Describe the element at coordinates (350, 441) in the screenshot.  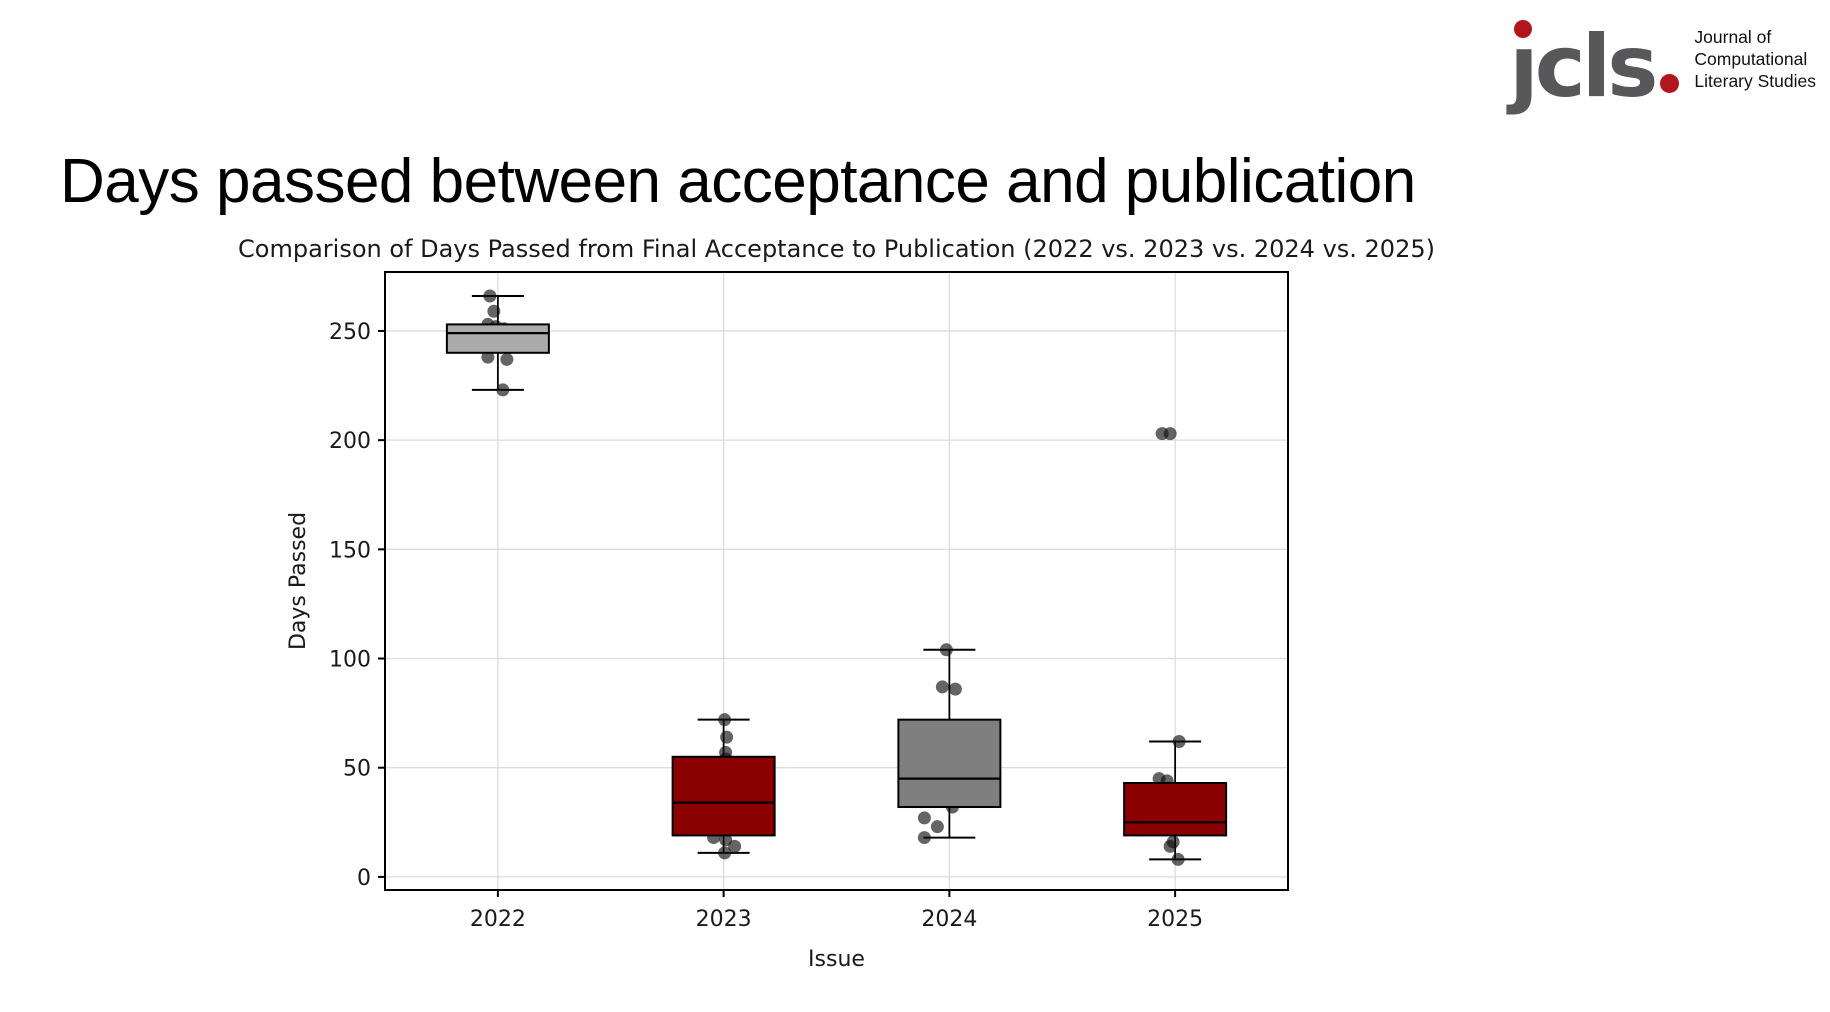
I see `y-tick-label: 200` at that location.